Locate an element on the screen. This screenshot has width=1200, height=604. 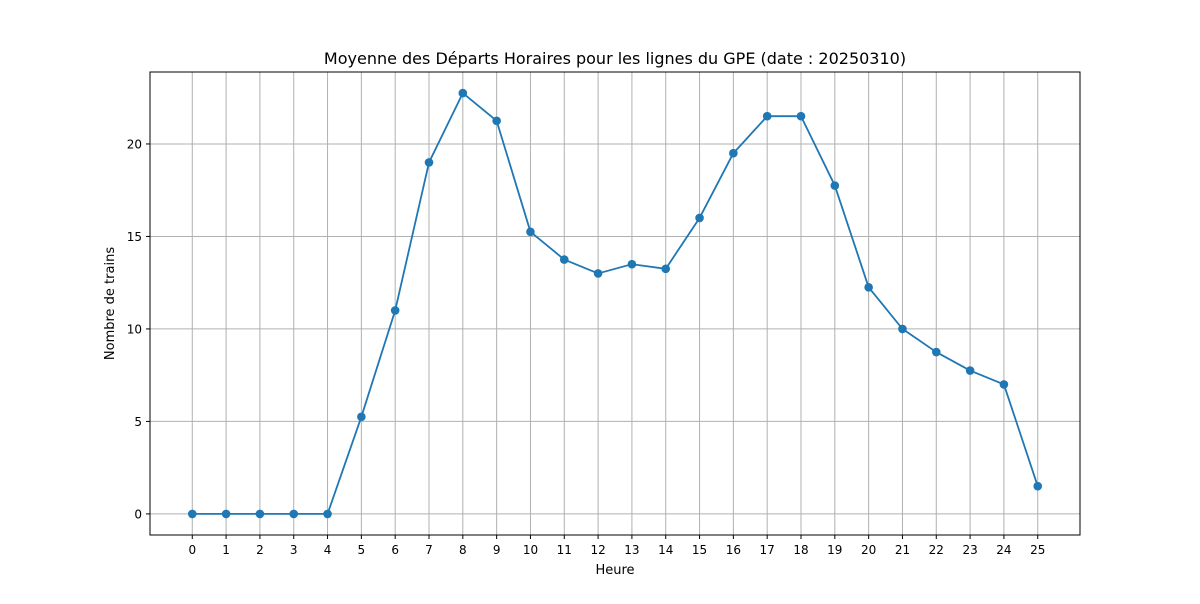
x-tick-label: 18 is located at coordinates (800, 550).